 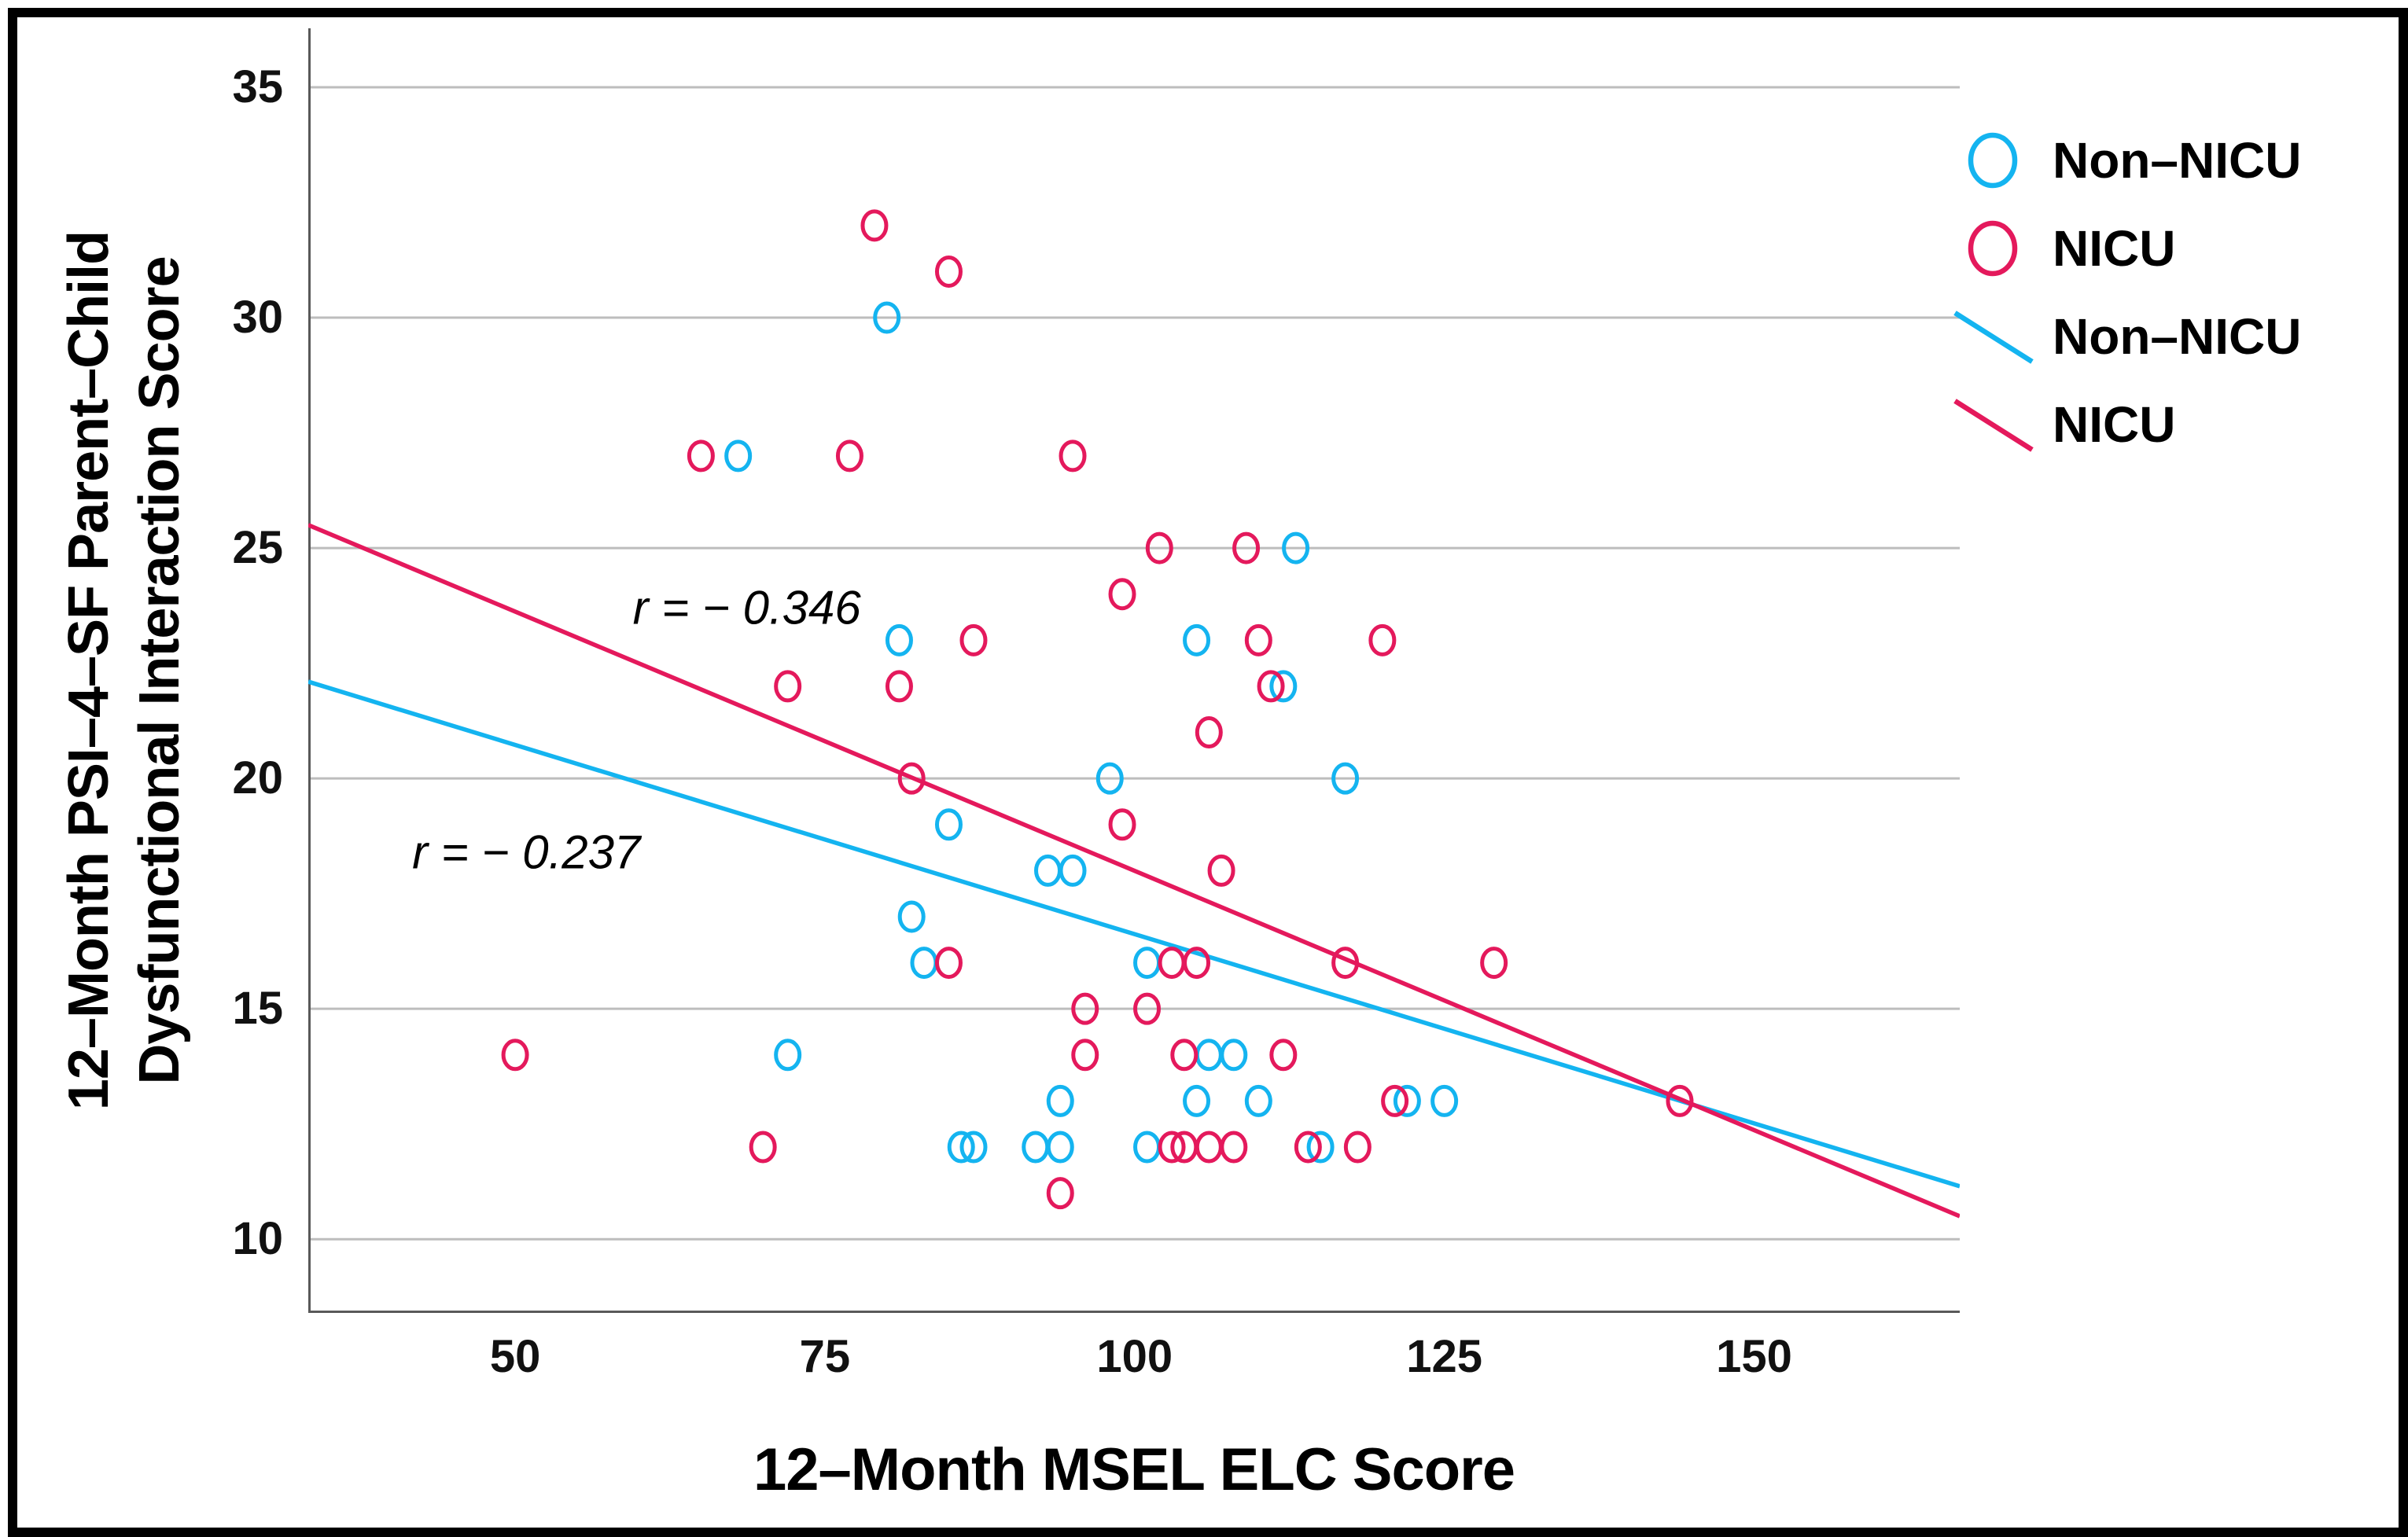 What do you see at coordinates (2125, 292) in the screenshot?
I see `legend: Non–NICU NICU Non–NICU NICU` at bounding box center [2125, 292].